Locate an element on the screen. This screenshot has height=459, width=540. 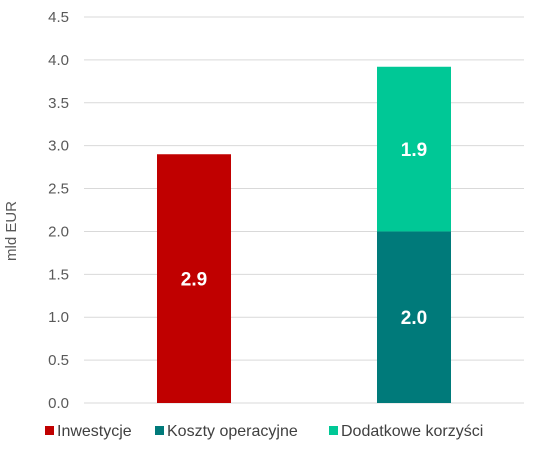
bar-koszty-operacyjne is located at coordinates (414, 317).